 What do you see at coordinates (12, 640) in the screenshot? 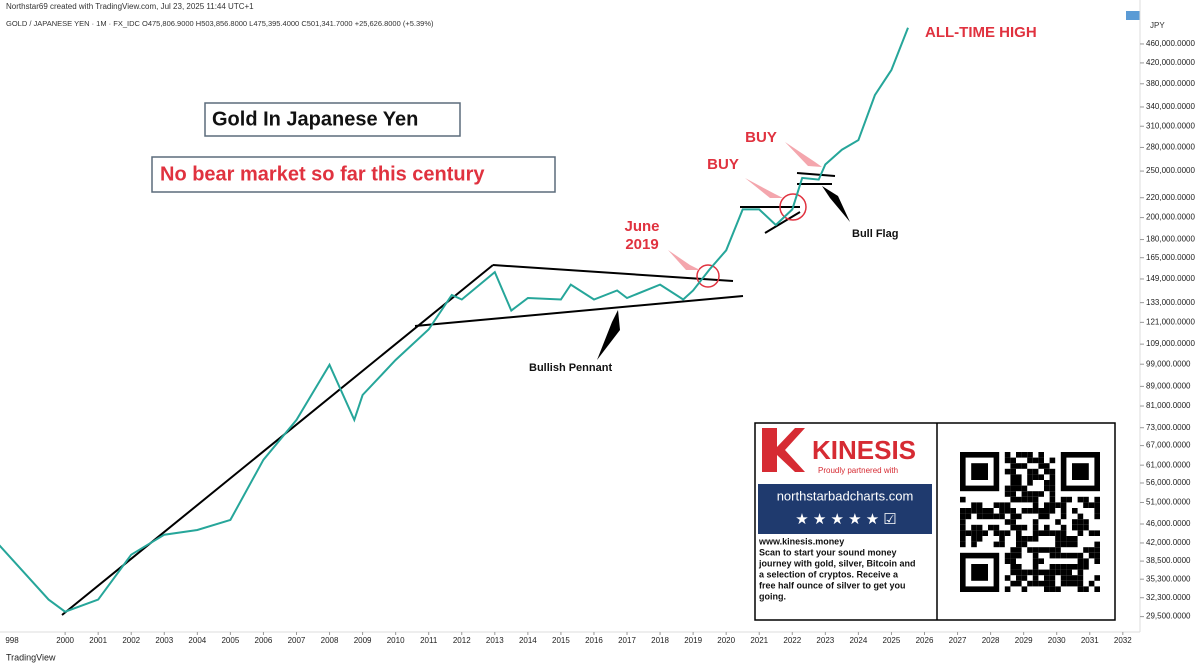
I see `x-tick-label: 998` at bounding box center [12, 640].